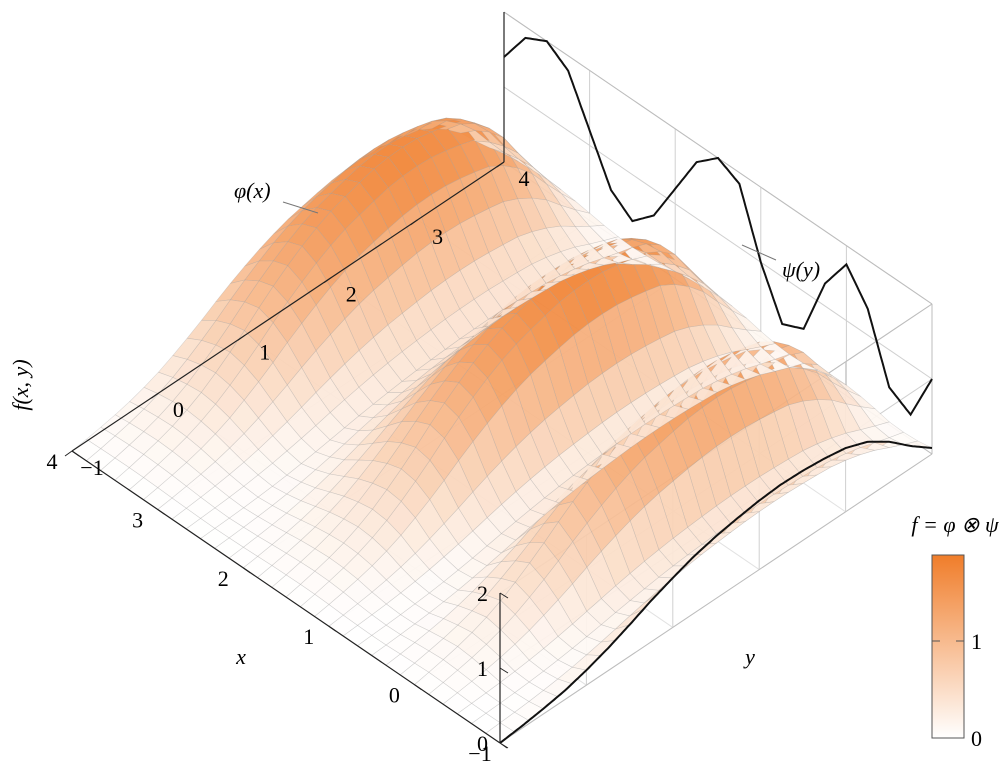 This screenshot has height=773, width=1002. Describe the element at coordinates (524, 178) in the screenshot. I see `y-tick-label: 4` at that location.